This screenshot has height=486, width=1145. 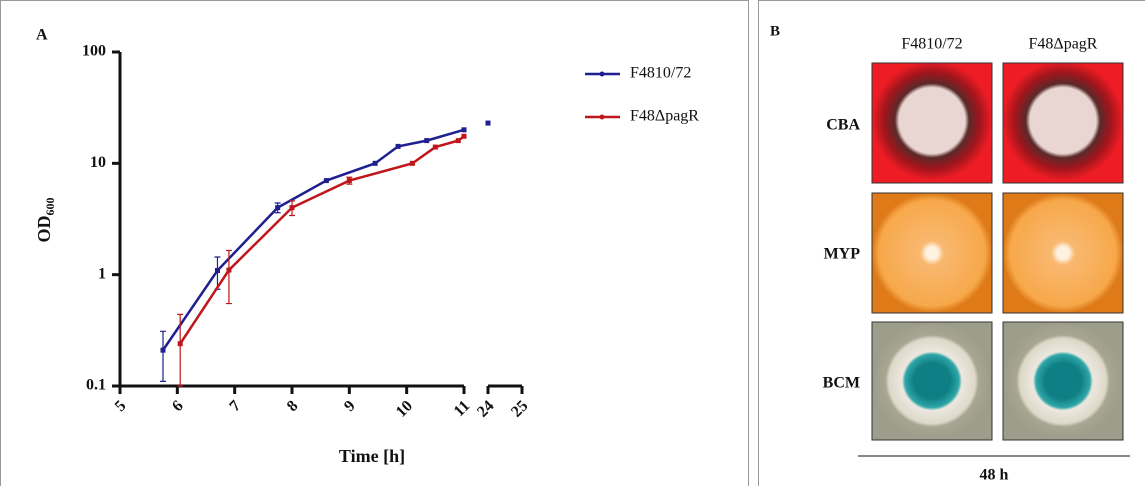 What do you see at coordinates (42, 35) in the screenshot?
I see `panel-label: A` at bounding box center [42, 35].